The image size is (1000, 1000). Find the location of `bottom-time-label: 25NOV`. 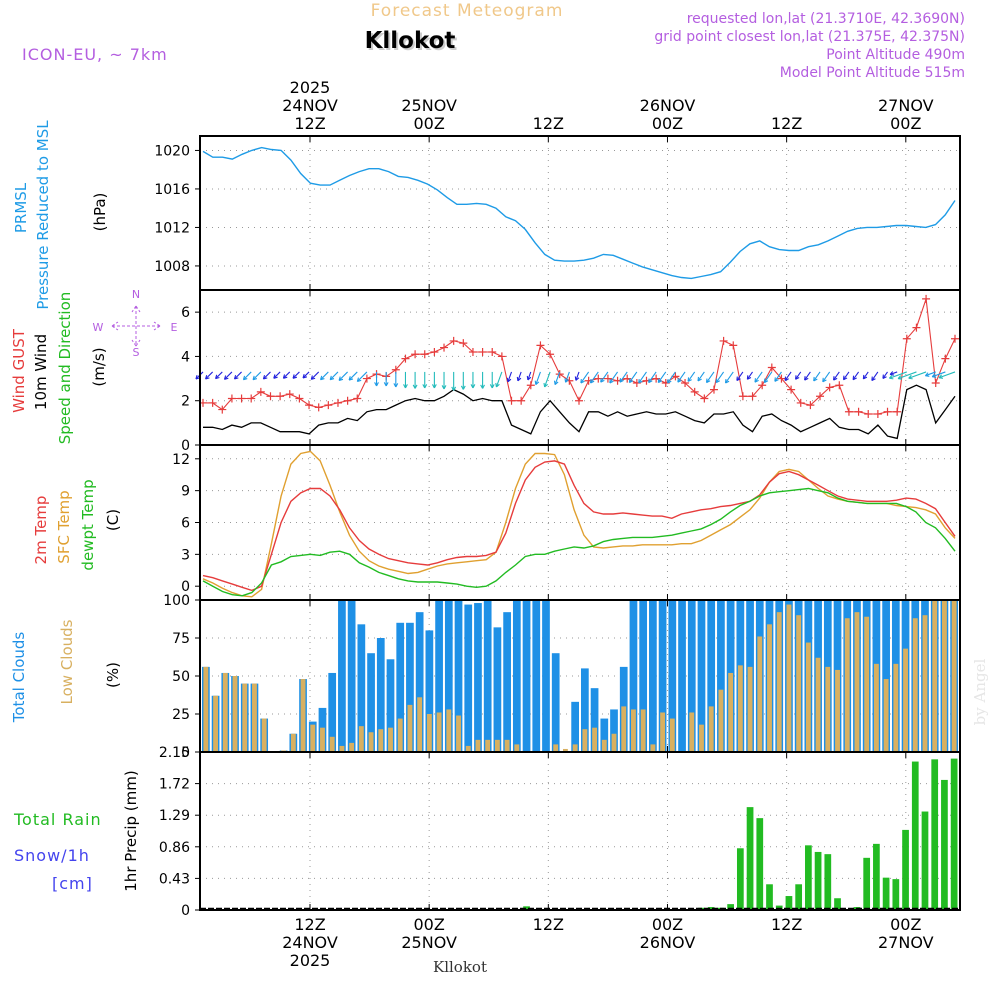

bottom-time-label: 25NOV is located at coordinates (429, 942).